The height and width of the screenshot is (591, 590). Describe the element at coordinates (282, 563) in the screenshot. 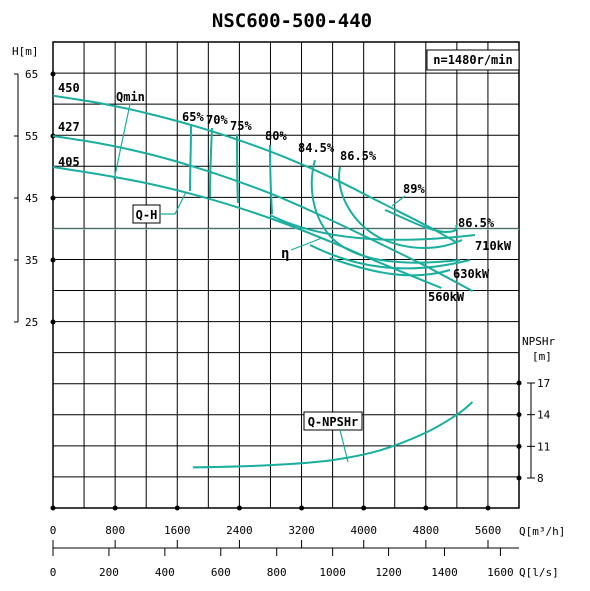

I see `q-ls-axis-ticks: 0 200 400 600 800 1000 1200 1400 1600` at that location.